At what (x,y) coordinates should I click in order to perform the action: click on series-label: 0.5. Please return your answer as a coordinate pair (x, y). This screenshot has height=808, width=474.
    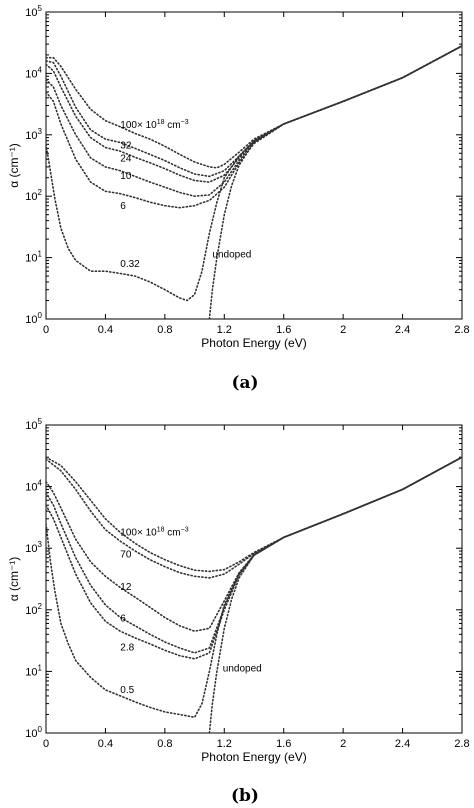
    Looking at the image, I should click on (127, 690).